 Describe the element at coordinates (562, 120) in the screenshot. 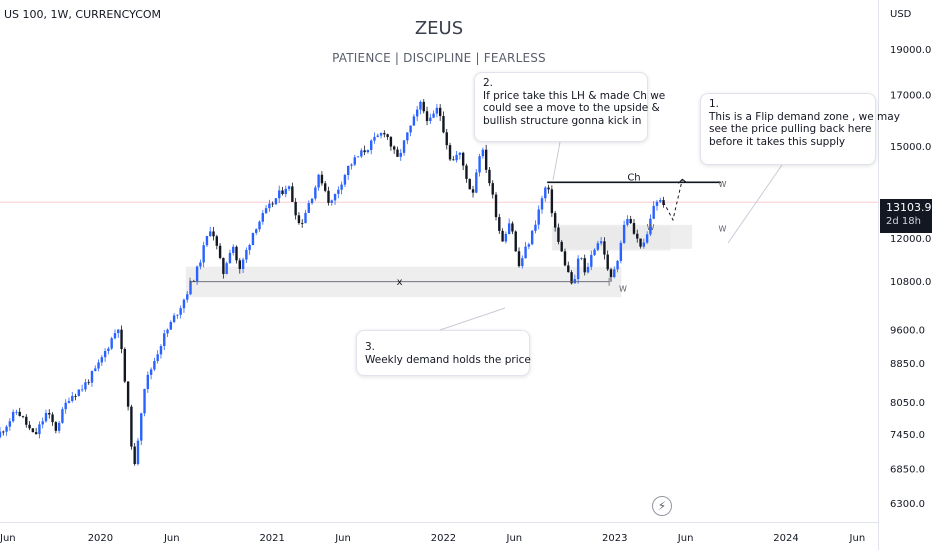

I see `note-2-line: bullish structure gonna kick in` at that location.